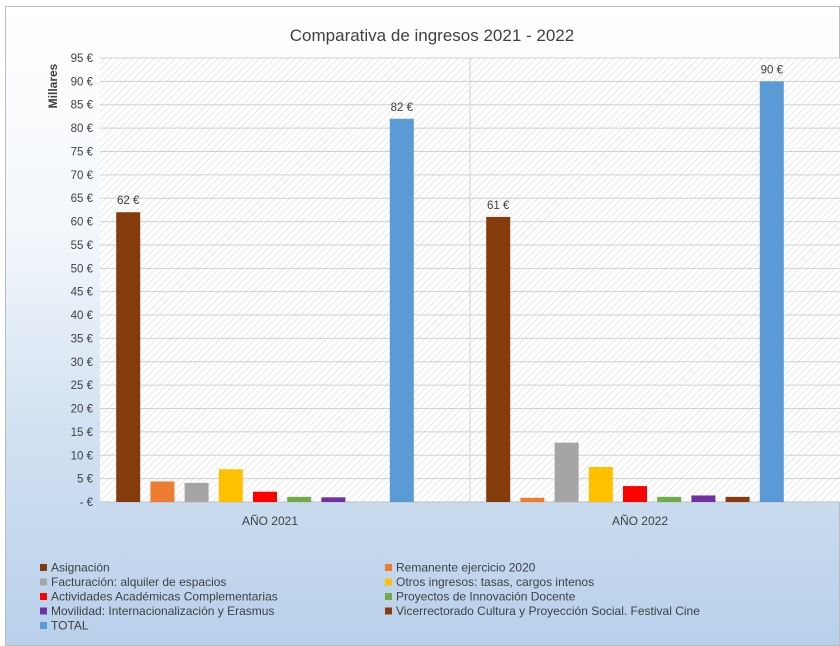 The image size is (840, 646). I want to click on y-tick-label: 25 €, so click(82, 386).